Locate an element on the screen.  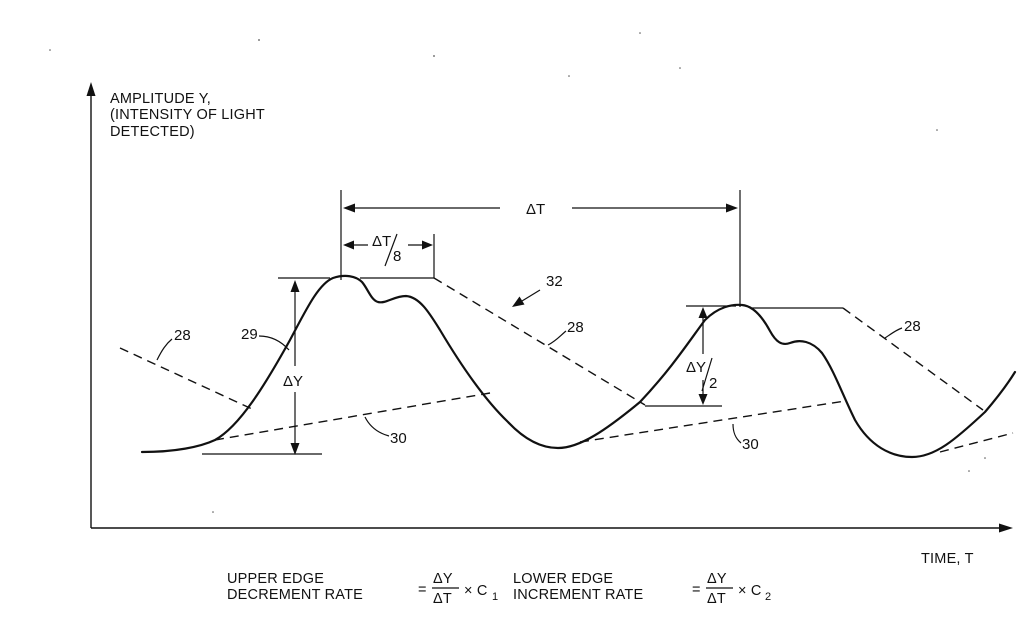
y-axis-label-line-2: (INTENSITY OF LIGHT is located at coordinates (187, 115).